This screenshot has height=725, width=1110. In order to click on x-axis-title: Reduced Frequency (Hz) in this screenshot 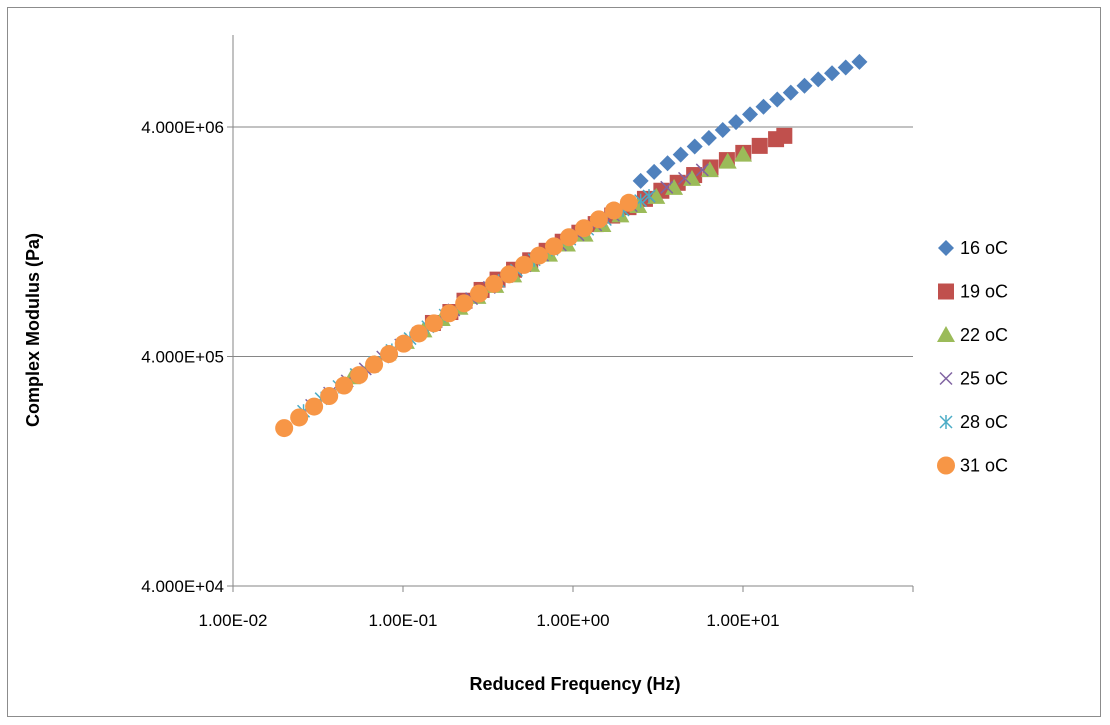, I will do `click(574, 684)`.